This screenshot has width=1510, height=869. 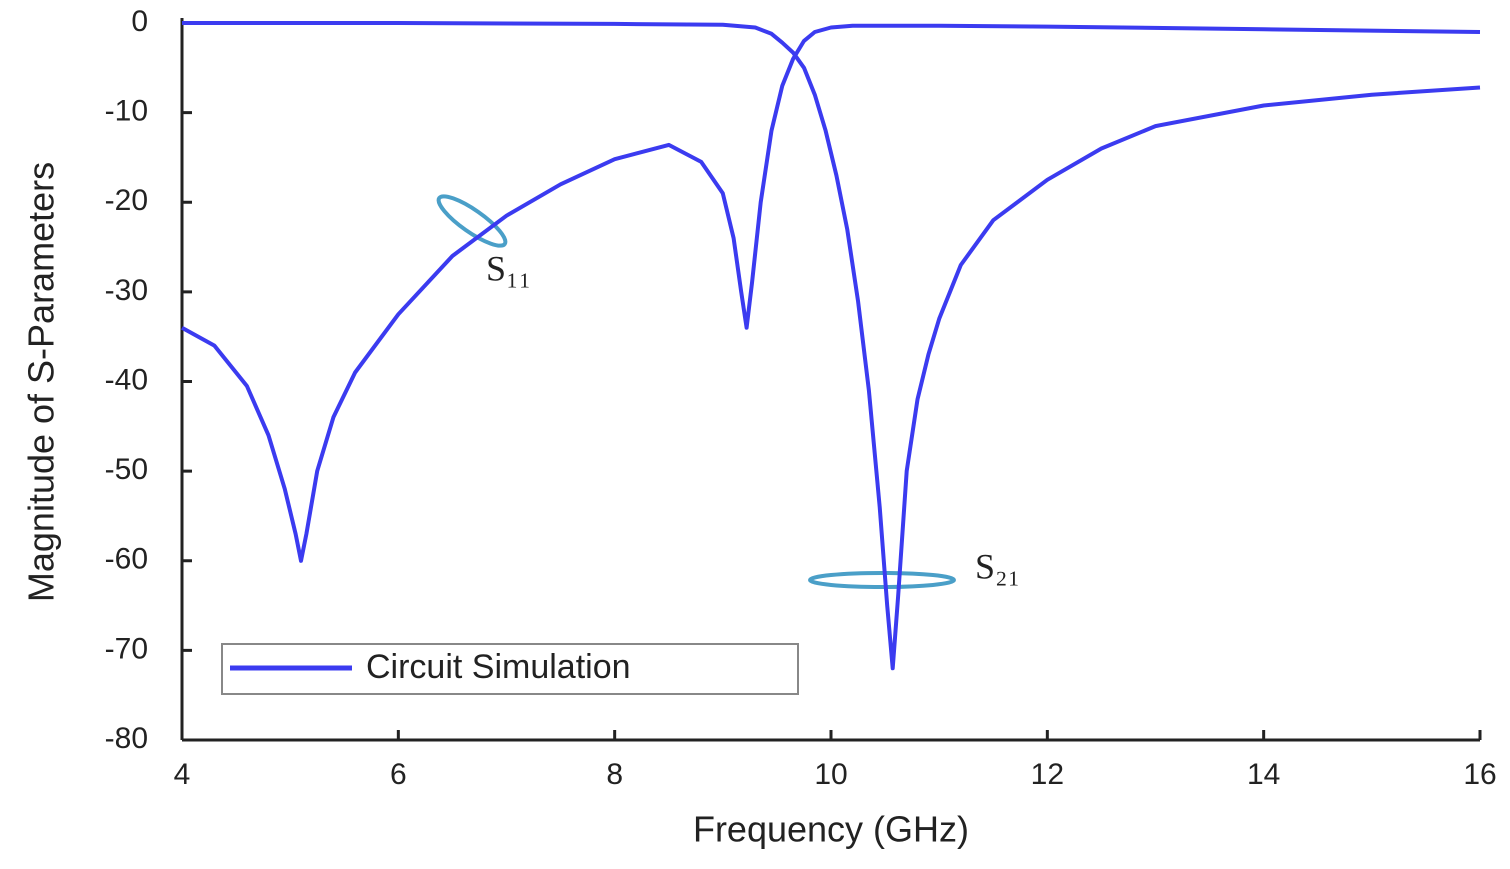 I want to click on legend-label: Circuit Simulation, so click(x=498, y=667).